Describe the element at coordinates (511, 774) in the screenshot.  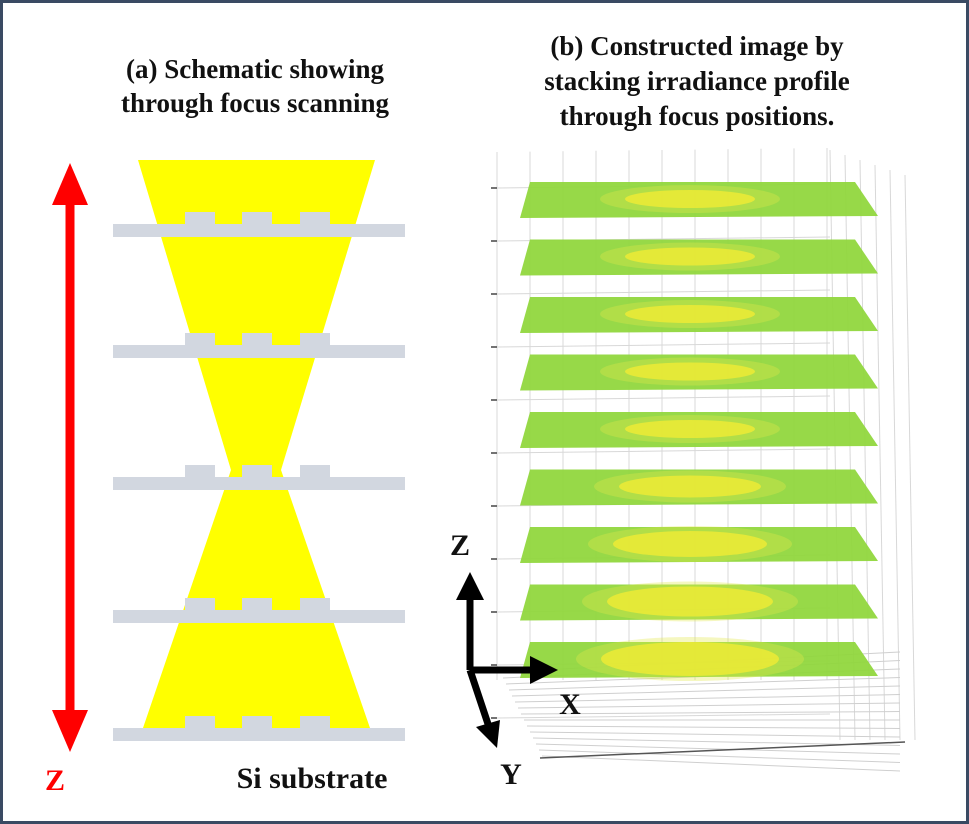
I see `axis-y: Y` at that location.